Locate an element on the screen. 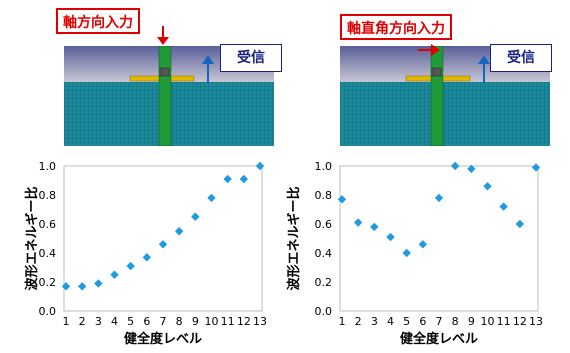 The image size is (570, 353). axial-input-label: 軸方向入力 is located at coordinates (98, 21).